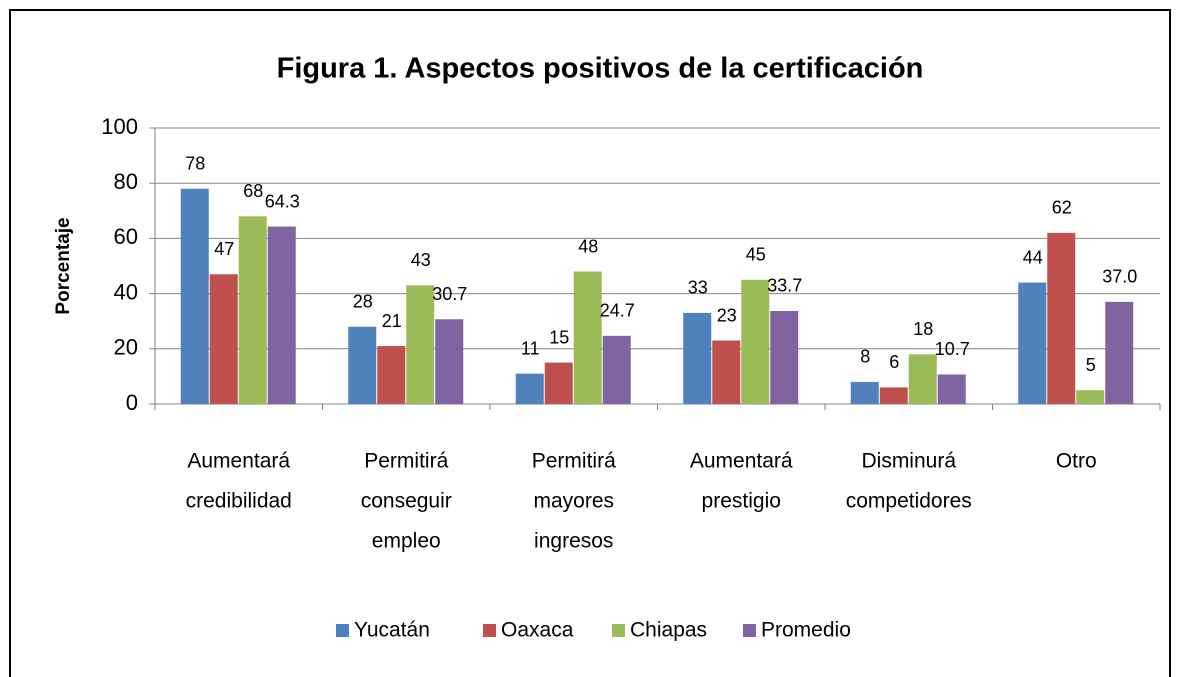 The width and height of the screenshot is (1178, 677). I want to click on legend-label: Promedio, so click(806, 630).